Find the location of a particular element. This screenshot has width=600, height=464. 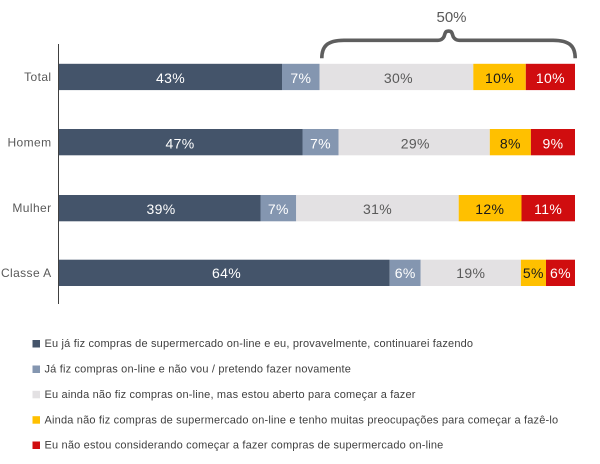

svg-text: 39% is located at coordinates (160, 209).